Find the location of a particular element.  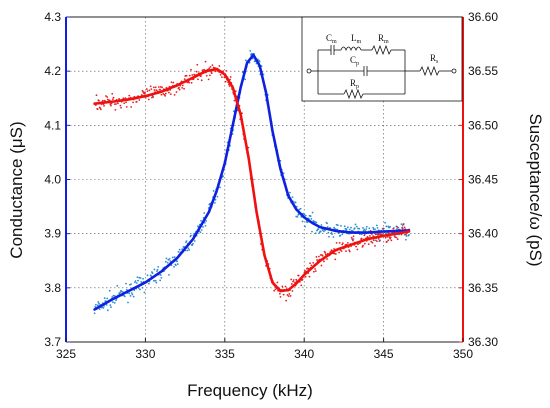

y-left-tick-label: 4.3 is located at coordinates (52, 17).